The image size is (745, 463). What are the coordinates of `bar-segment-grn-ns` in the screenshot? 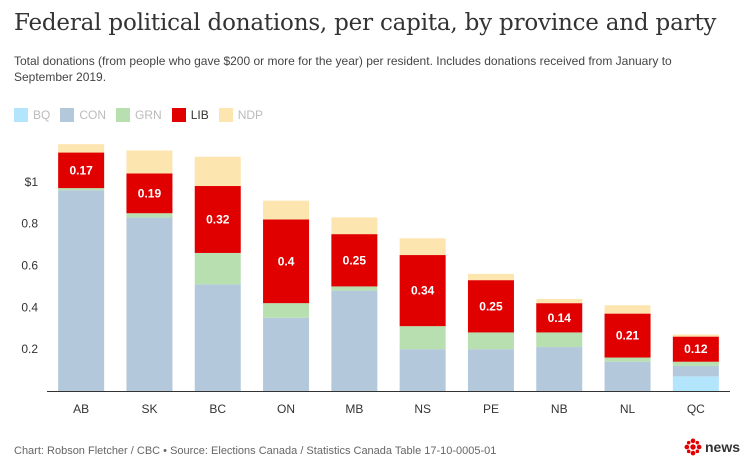 It's located at (422, 338).